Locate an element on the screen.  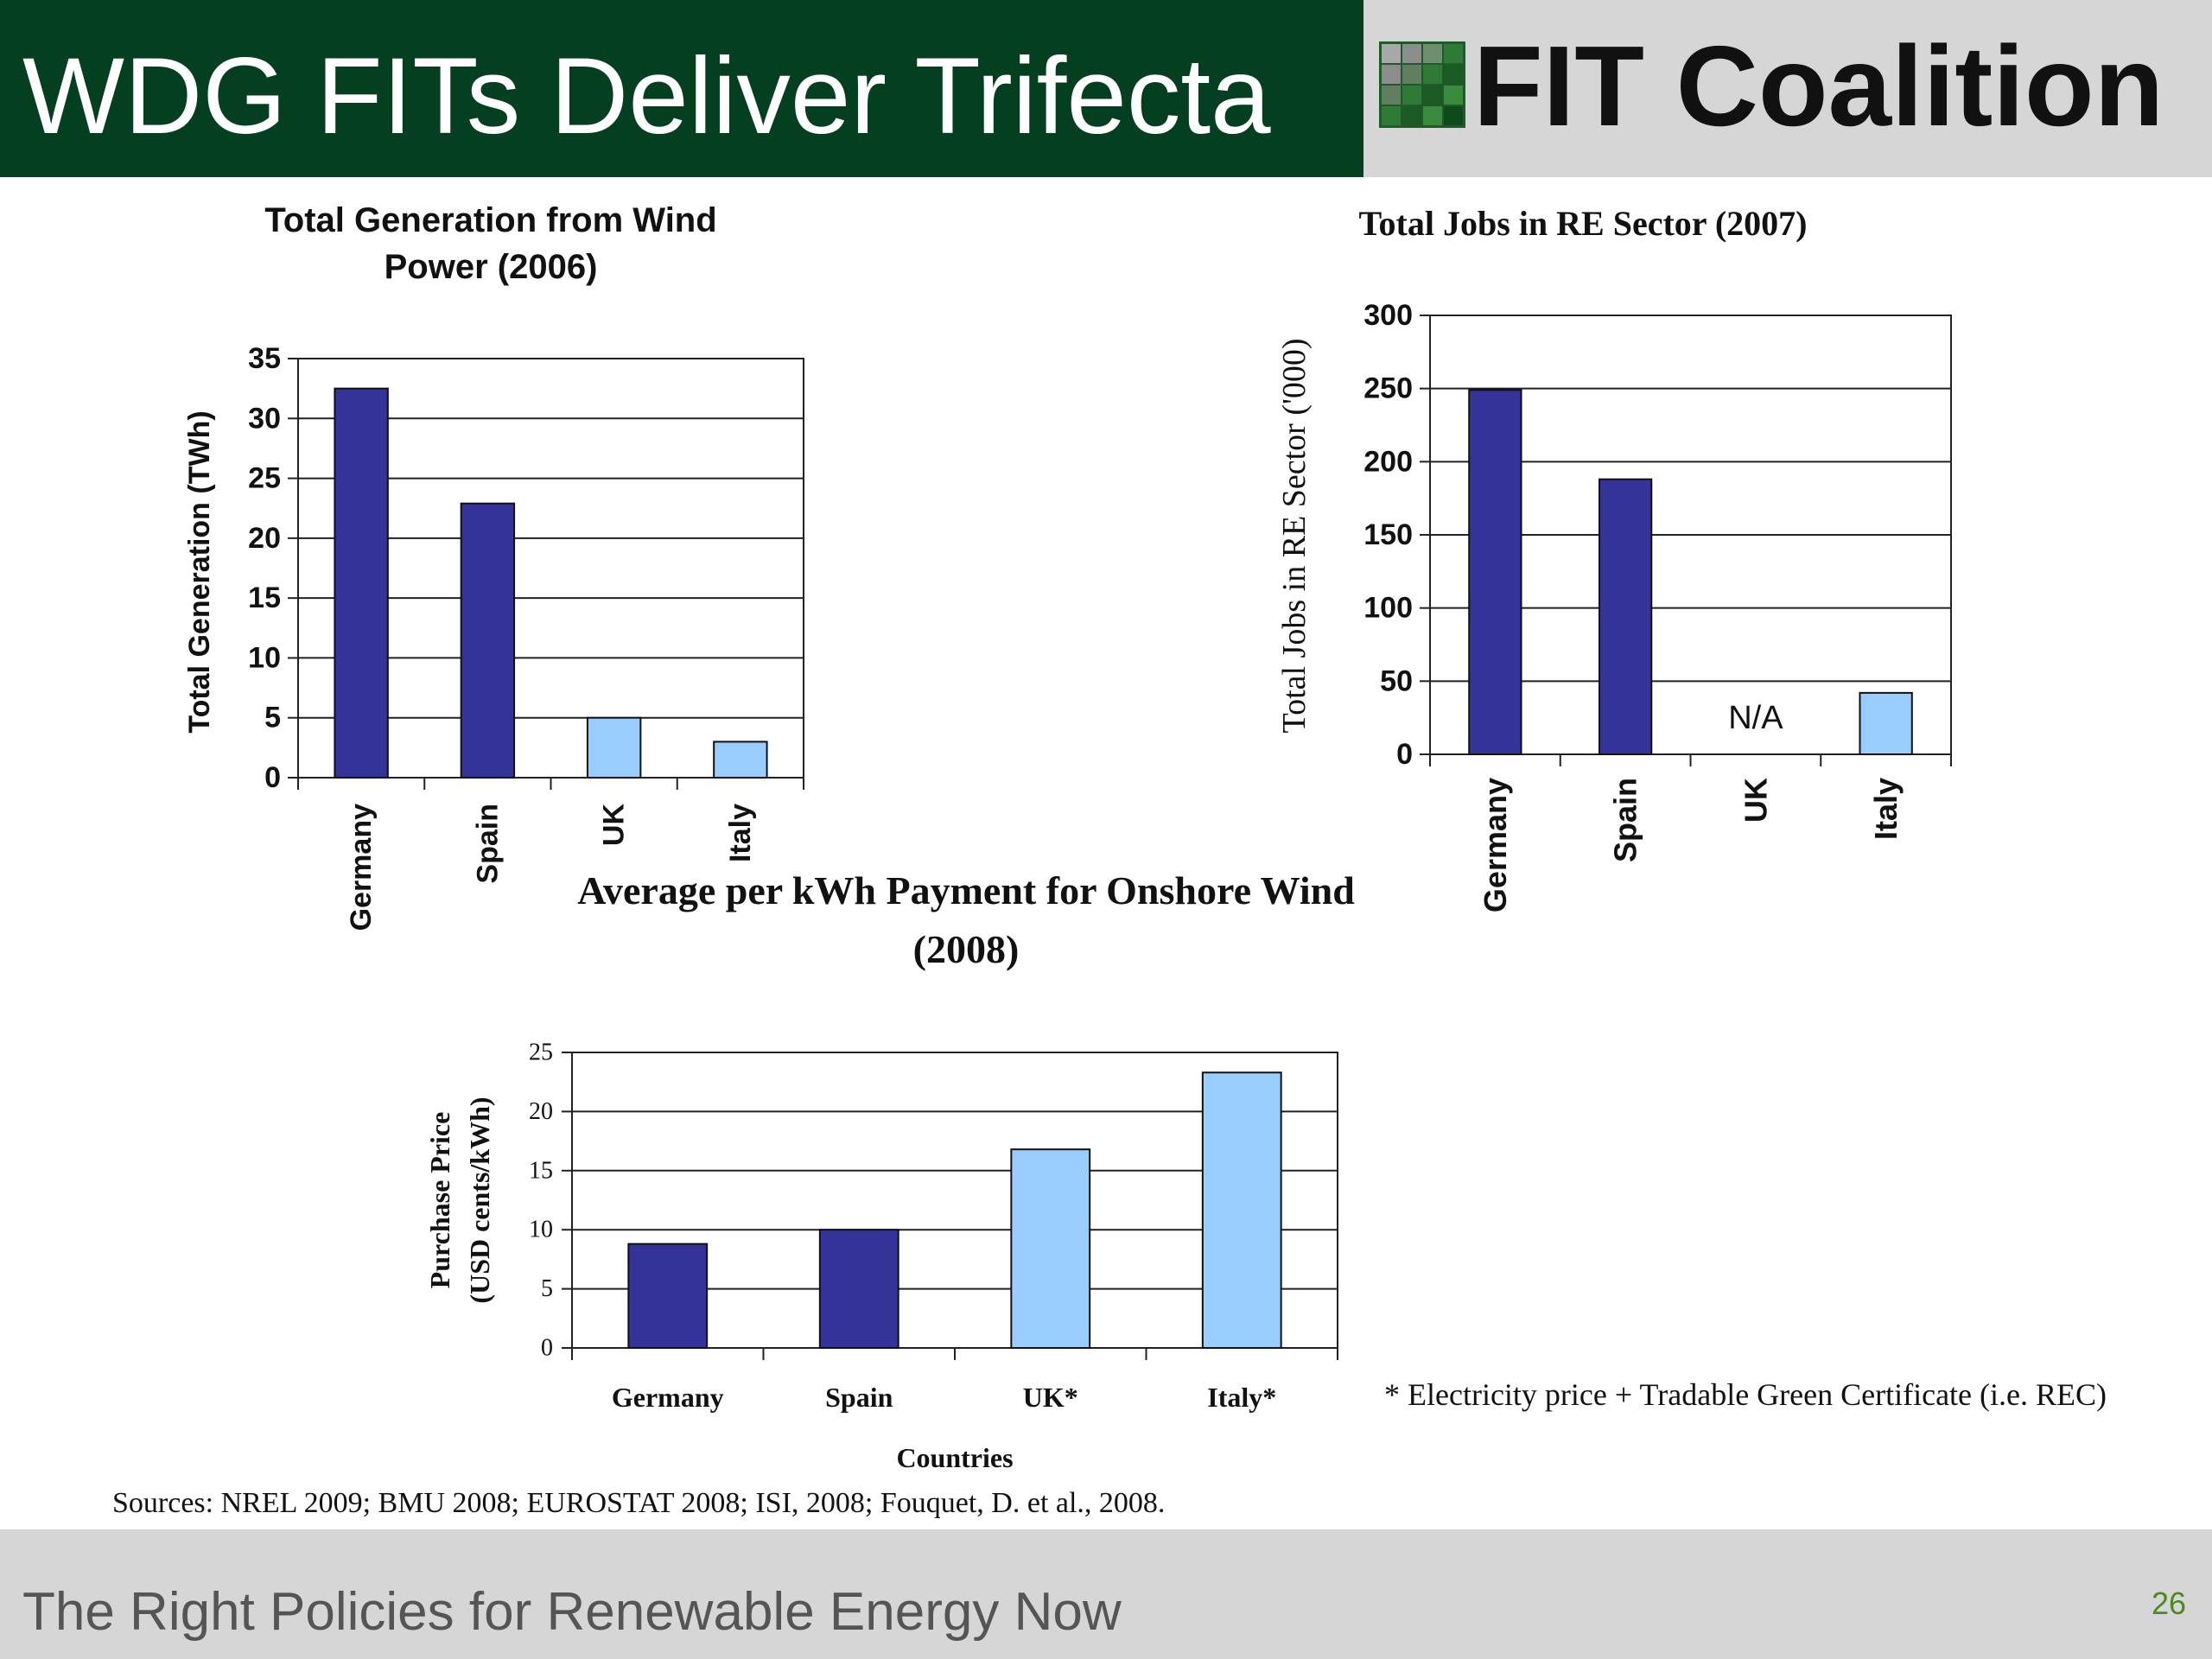
chart2-title-line: (2008) is located at coordinates (967, 949).